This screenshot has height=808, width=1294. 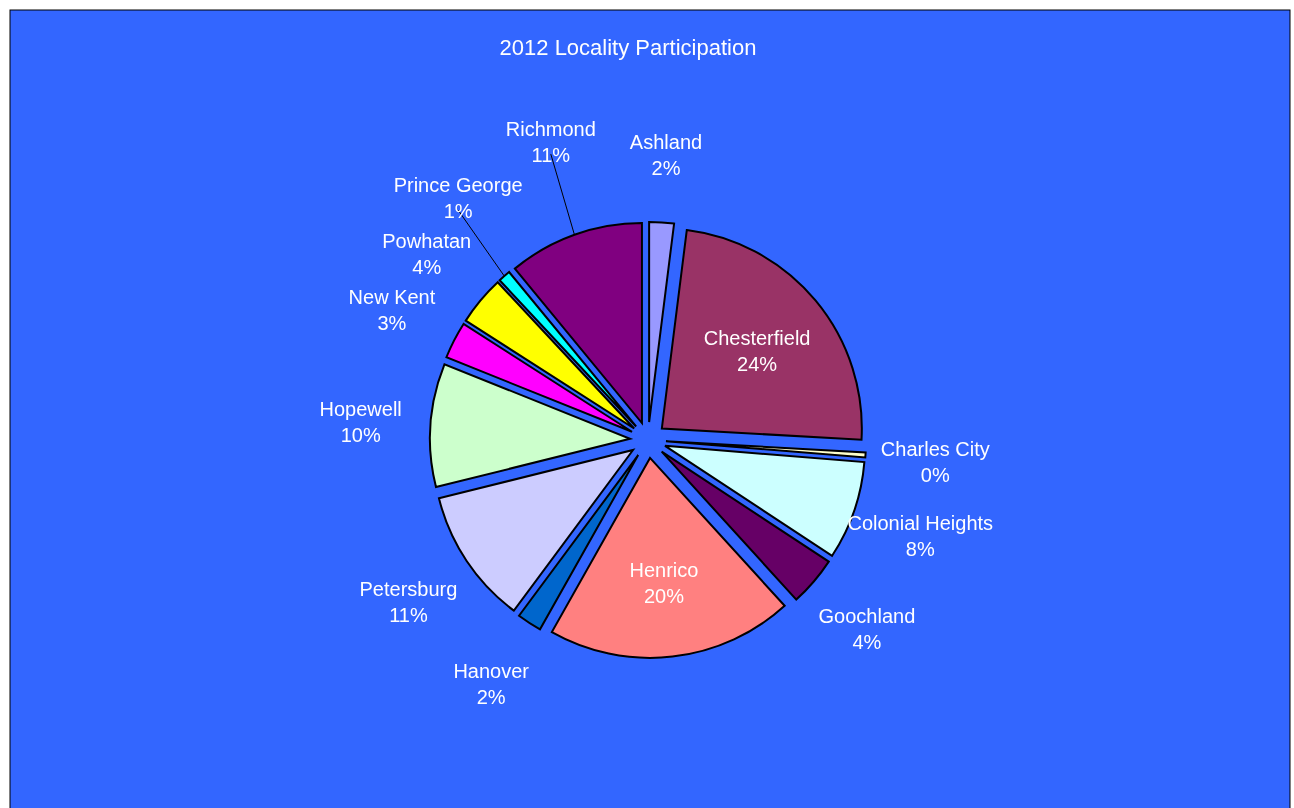 I want to click on slice-label: Ashland, so click(x=666, y=141).